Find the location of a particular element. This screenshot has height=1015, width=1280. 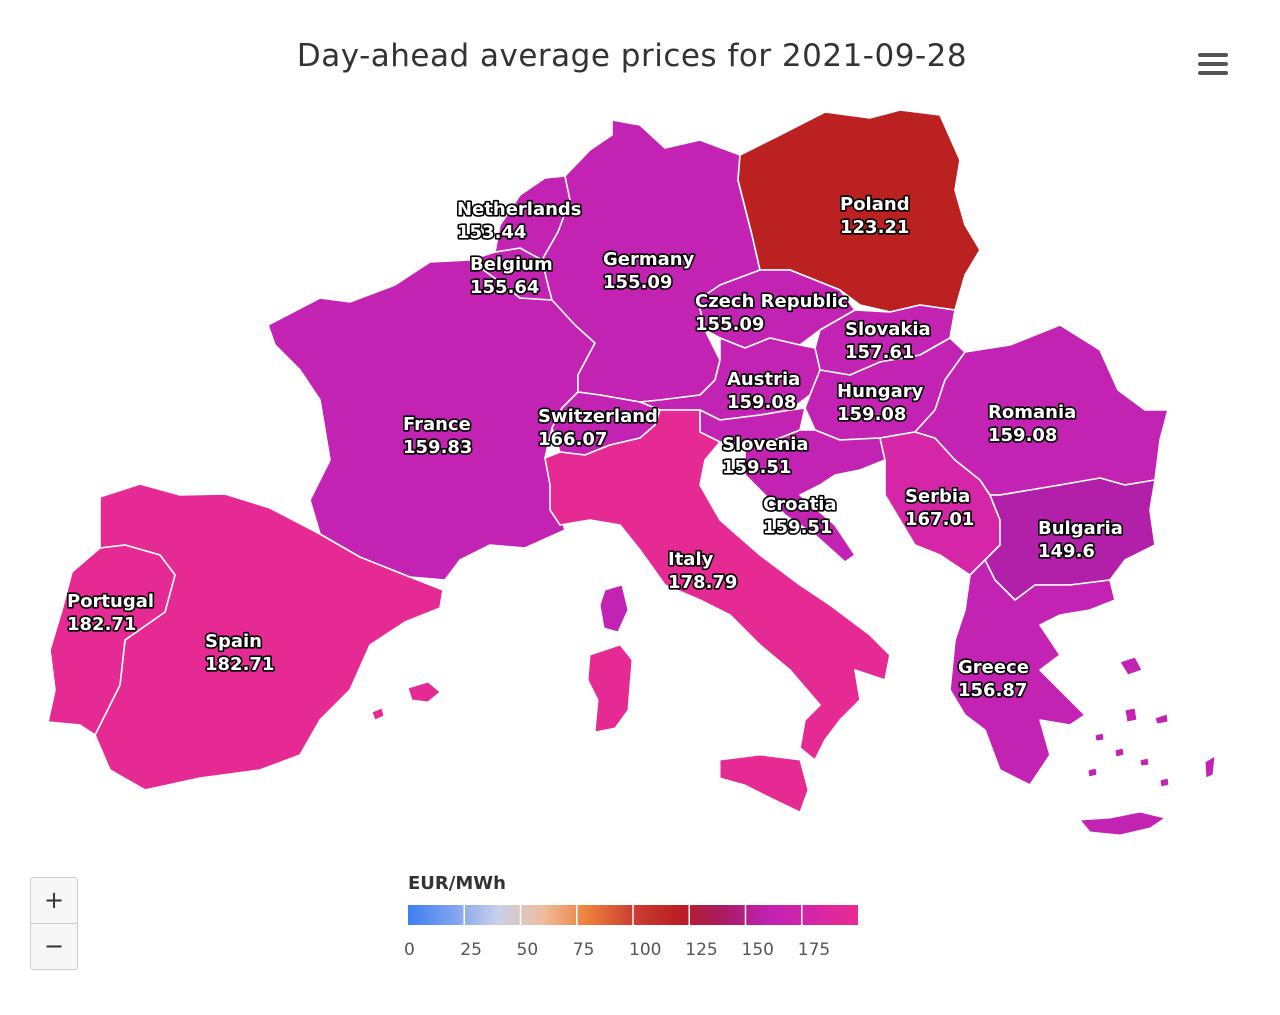

label-slovenia-value: 159.51 is located at coordinates (756, 467).